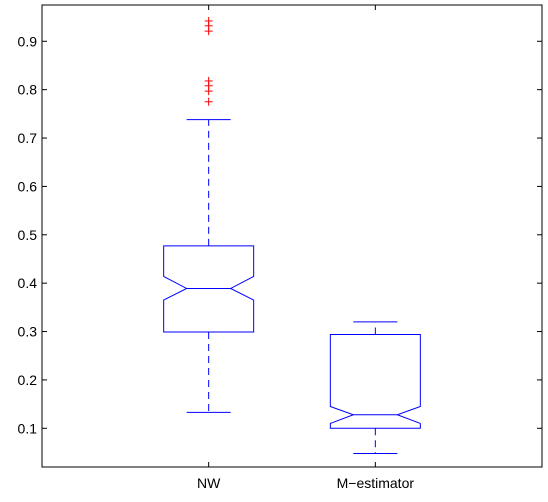 The width and height of the screenshot is (548, 502). Describe the element at coordinates (28, 186) in the screenshot. I see `y-tick-label: 0.6` at that location.